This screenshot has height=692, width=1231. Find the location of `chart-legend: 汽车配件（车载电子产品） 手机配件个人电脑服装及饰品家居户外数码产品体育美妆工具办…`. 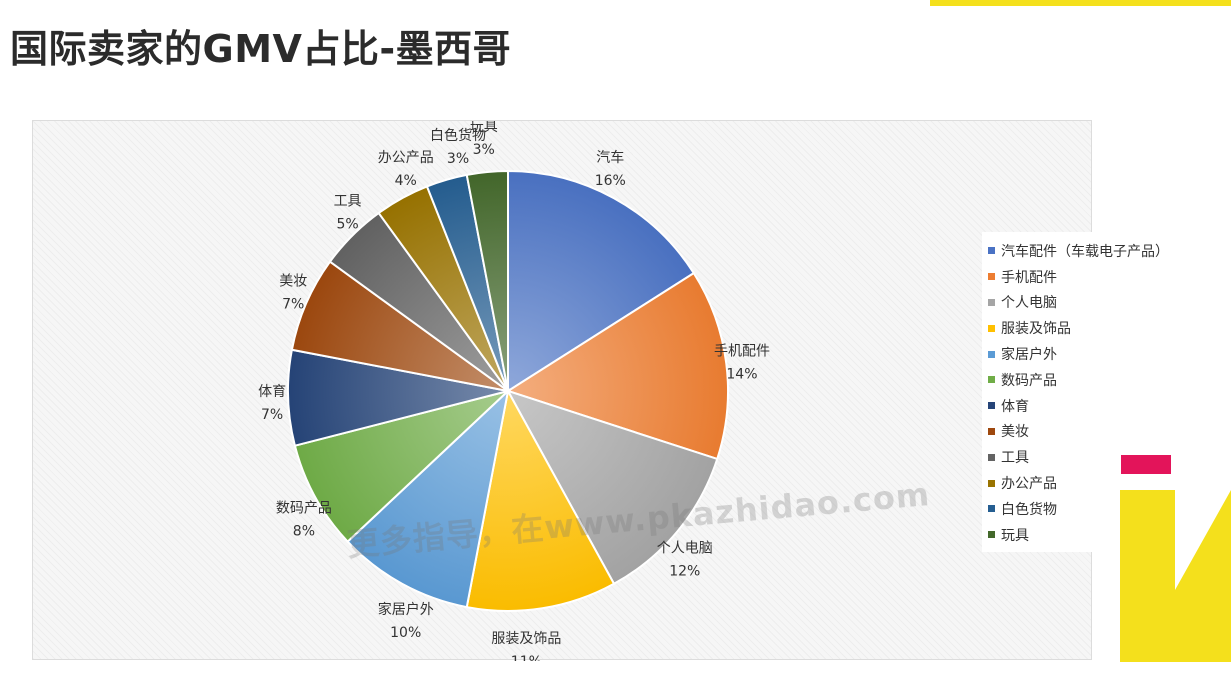

chart-legend: 汽车配件（车载电子产品） 手机配件个人电脑服装及饰品家居户外数码产品体育美妆工具办… is located at coordinates (1089, 392).